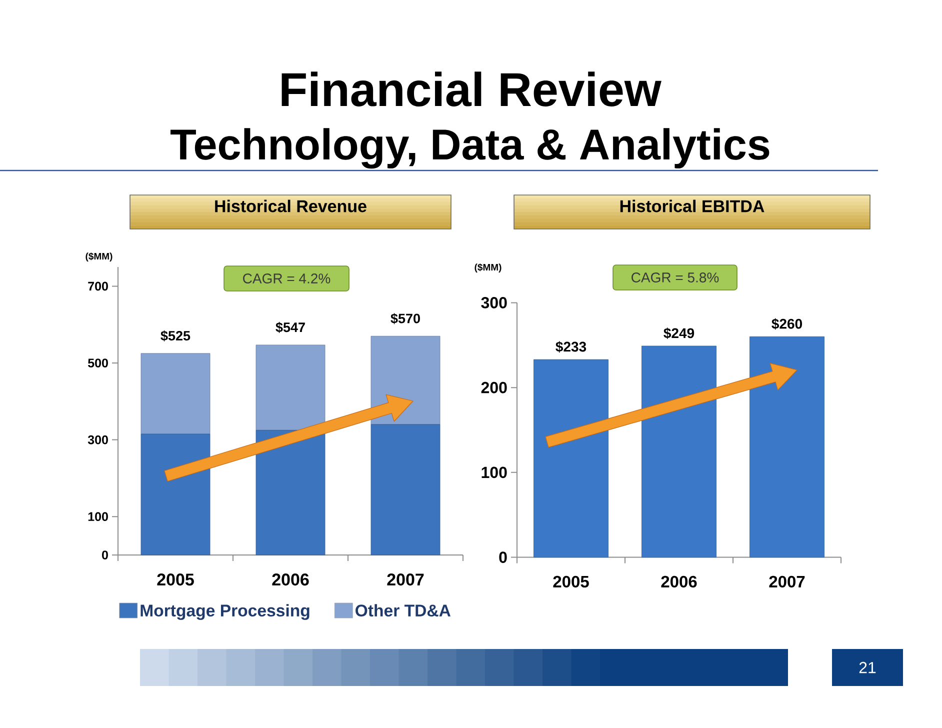  I want to click on text: Financial Review, so click(472, 89).